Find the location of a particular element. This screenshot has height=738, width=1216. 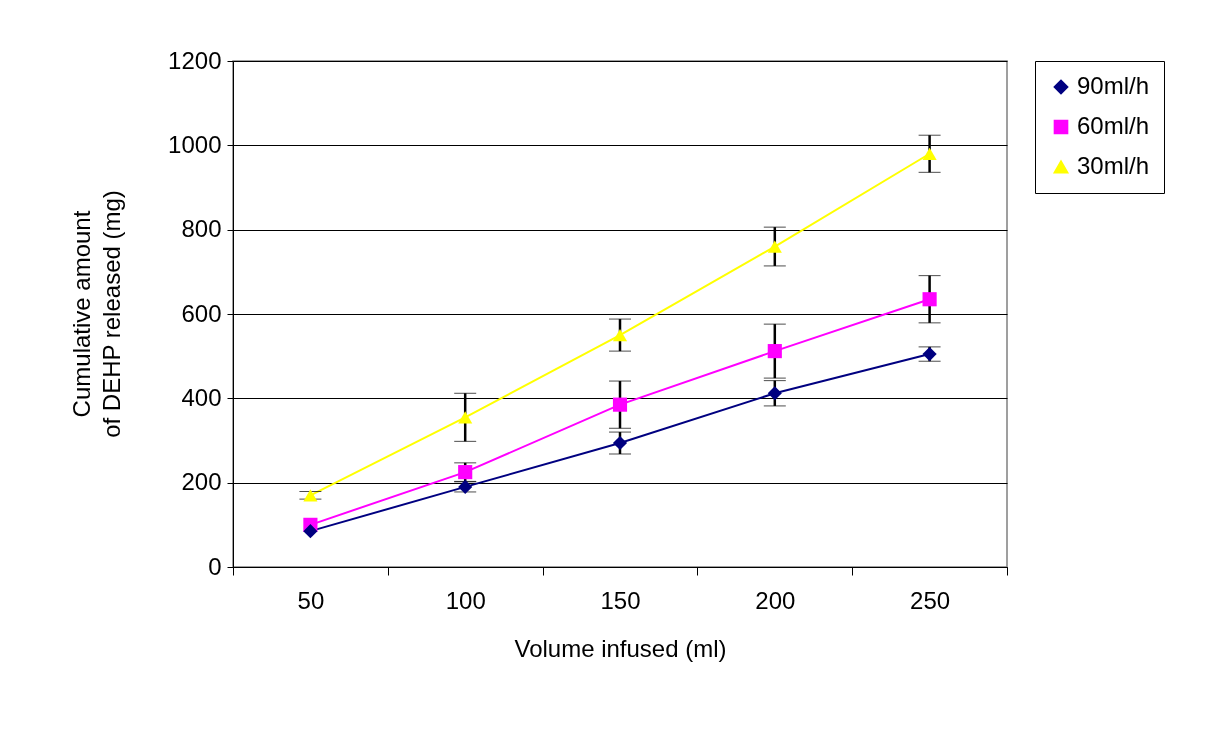

y-axis-title: Cumulative amount of DEHP released (mg) is located at coordinates (96, 314).